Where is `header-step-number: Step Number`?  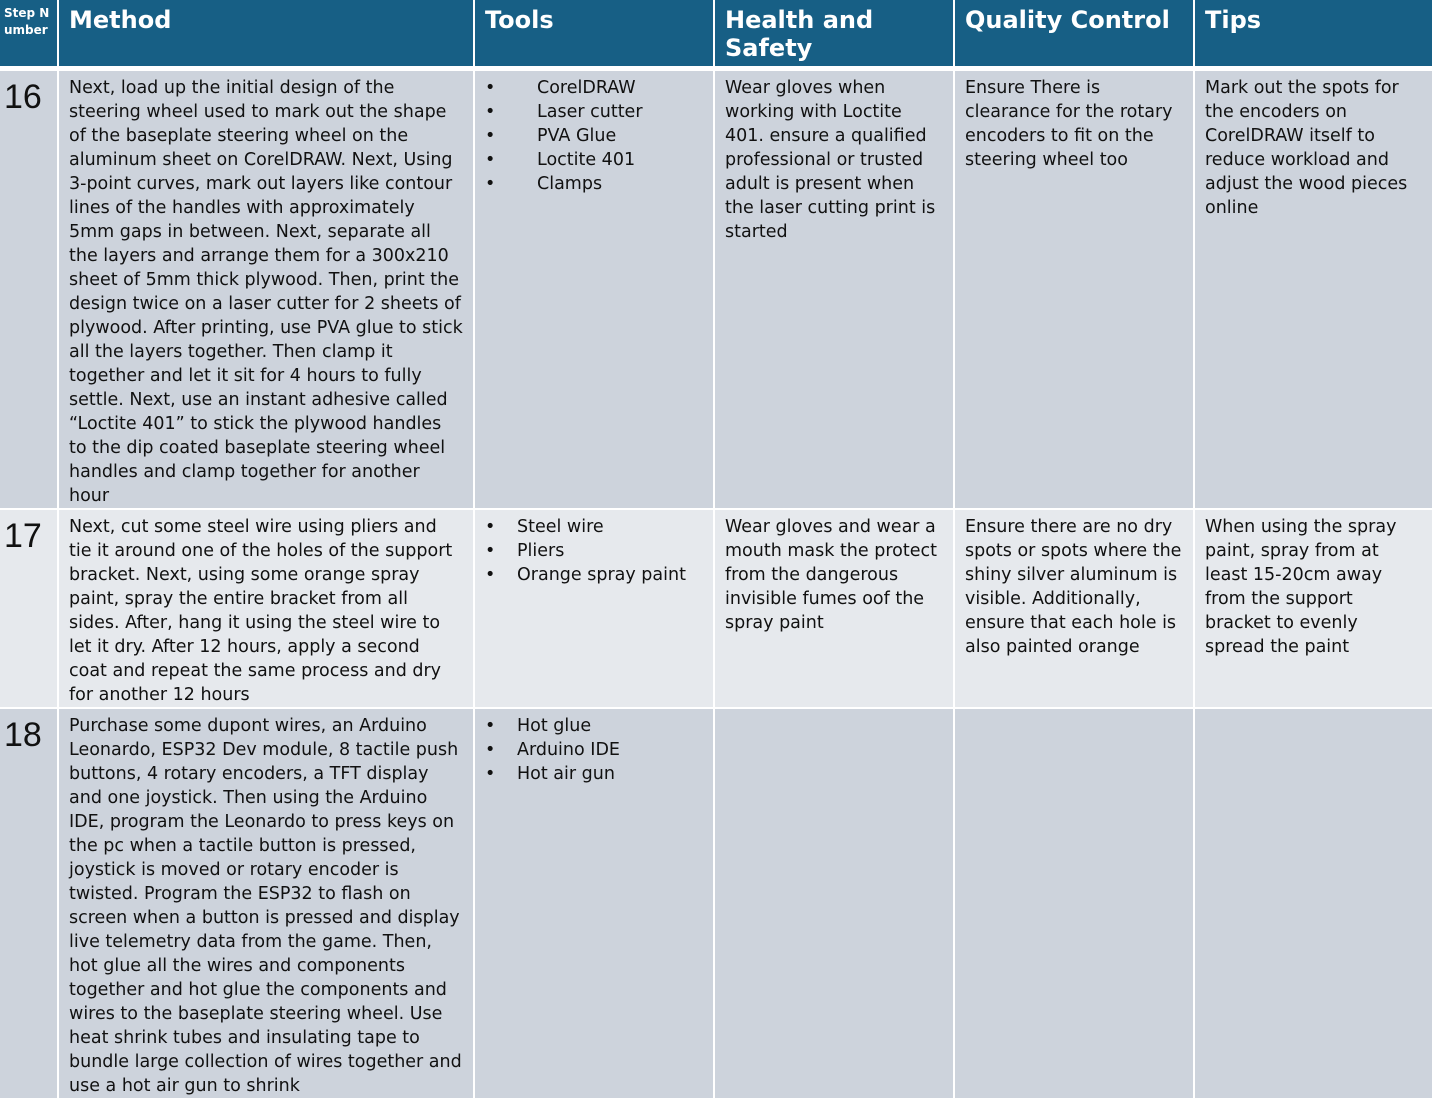 header-step-number: Step Number is located at coordinates (29, 35).